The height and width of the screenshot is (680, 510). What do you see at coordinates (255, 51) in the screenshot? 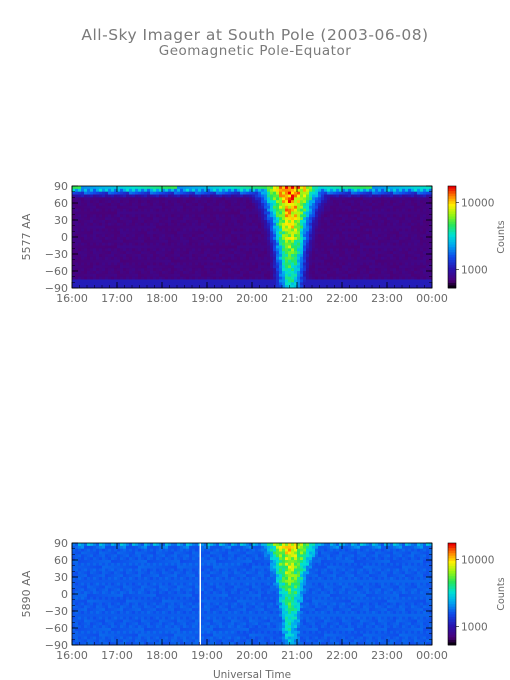
I see `chart-subtitle: Geomagnetic Pole-Equator` at bounding box center [255, 51].